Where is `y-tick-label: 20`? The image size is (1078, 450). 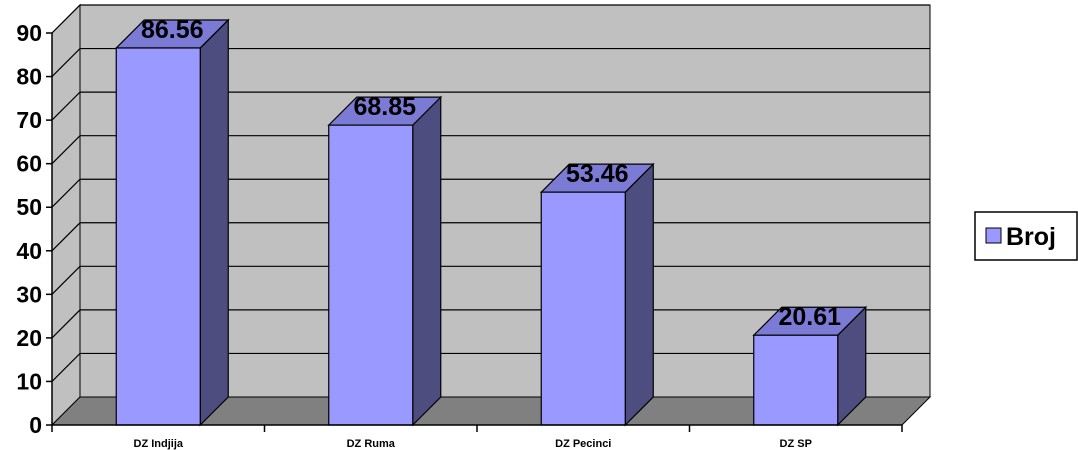
y-tick-label: 20 is located at coordinates (29, 338).